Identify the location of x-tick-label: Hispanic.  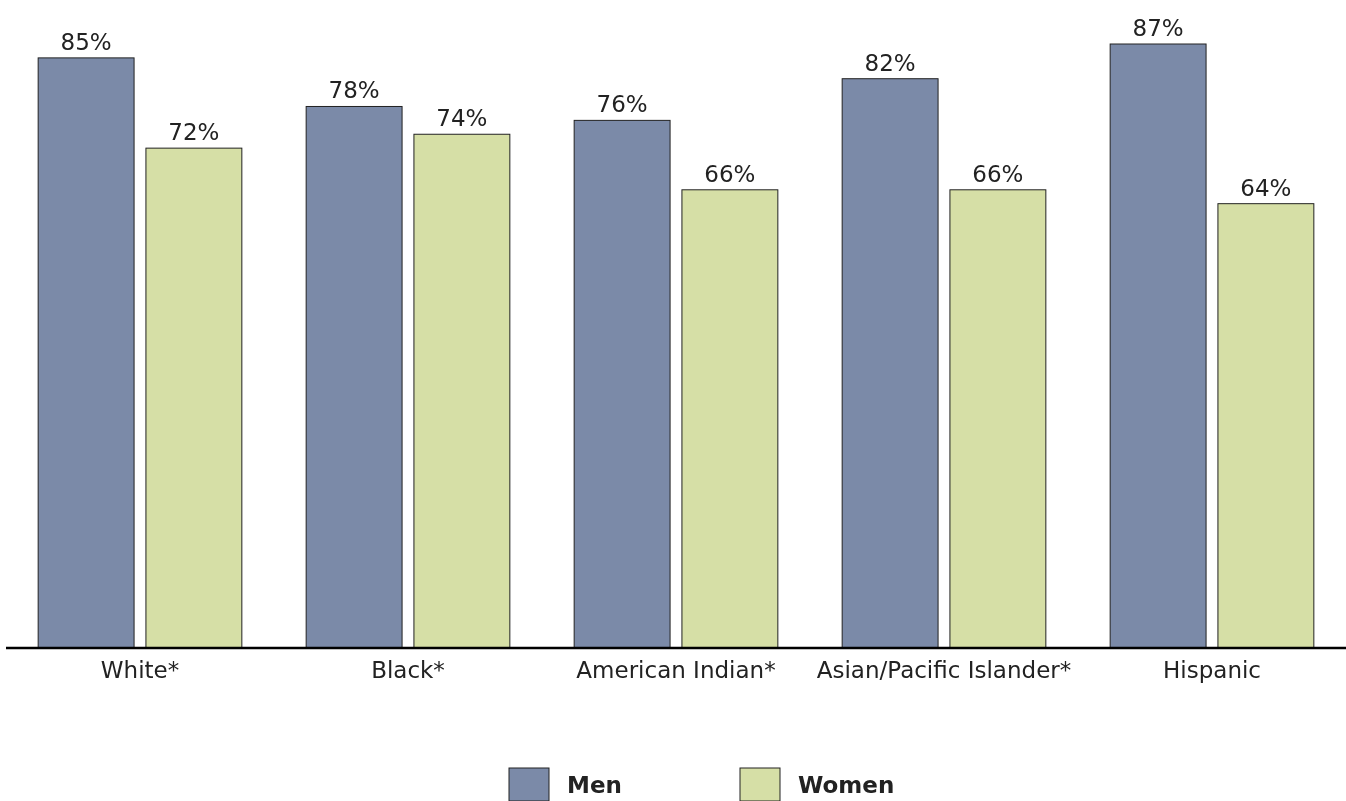
(1212, 670).